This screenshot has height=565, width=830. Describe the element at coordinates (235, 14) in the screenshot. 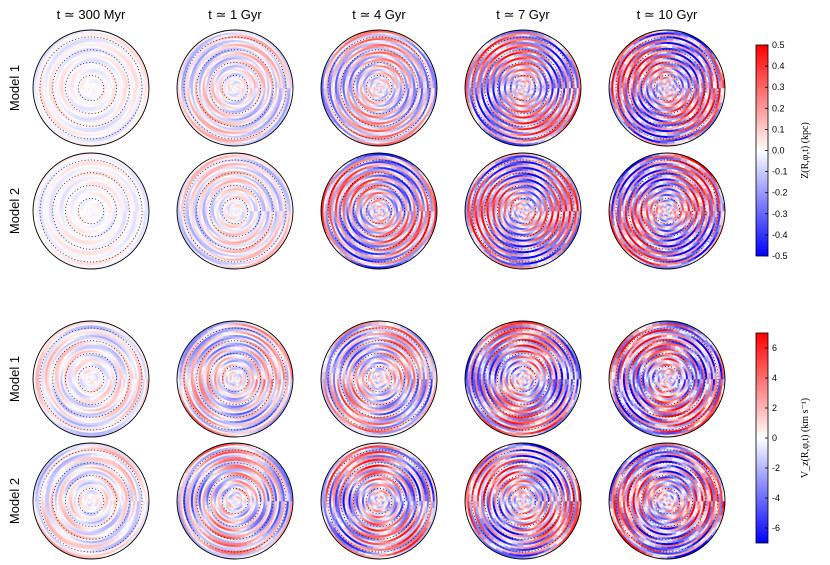

I see `column-title: t ≃ 1 Gyr` at that location.